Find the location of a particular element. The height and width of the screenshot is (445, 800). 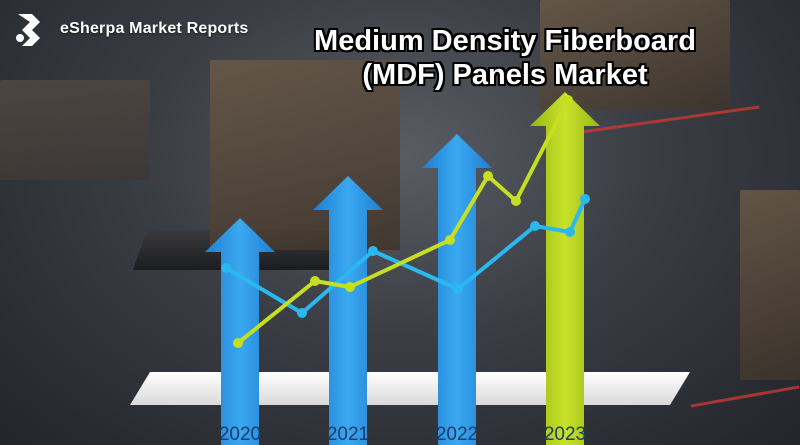

cardboard-box-right is located at coordinates (635, 55).